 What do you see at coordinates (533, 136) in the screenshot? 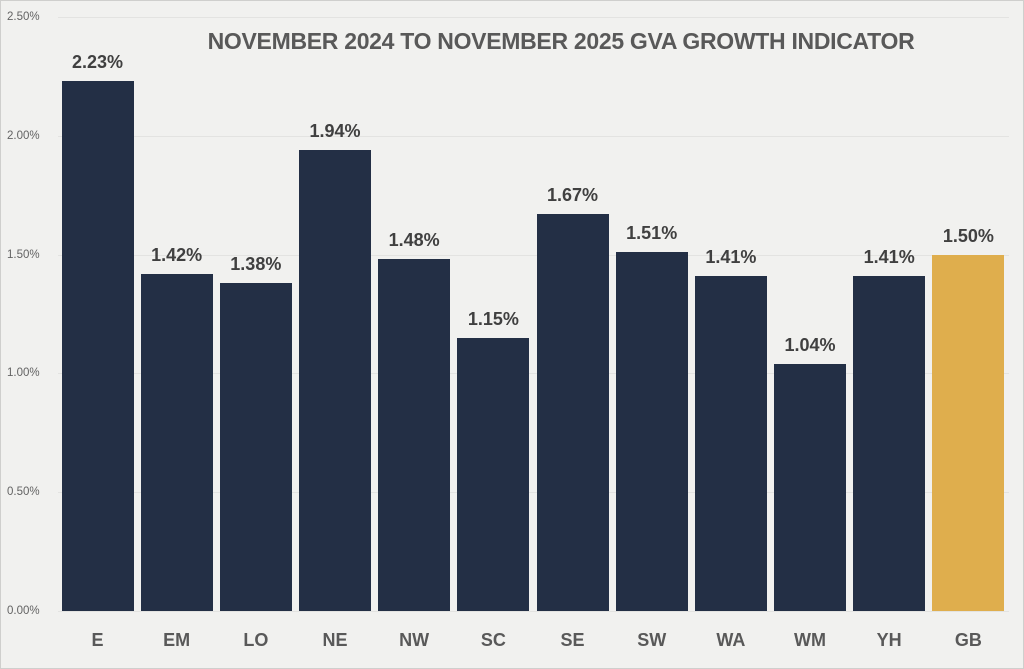
I see `gridline-2.00%` at bounding box center [533, 136].